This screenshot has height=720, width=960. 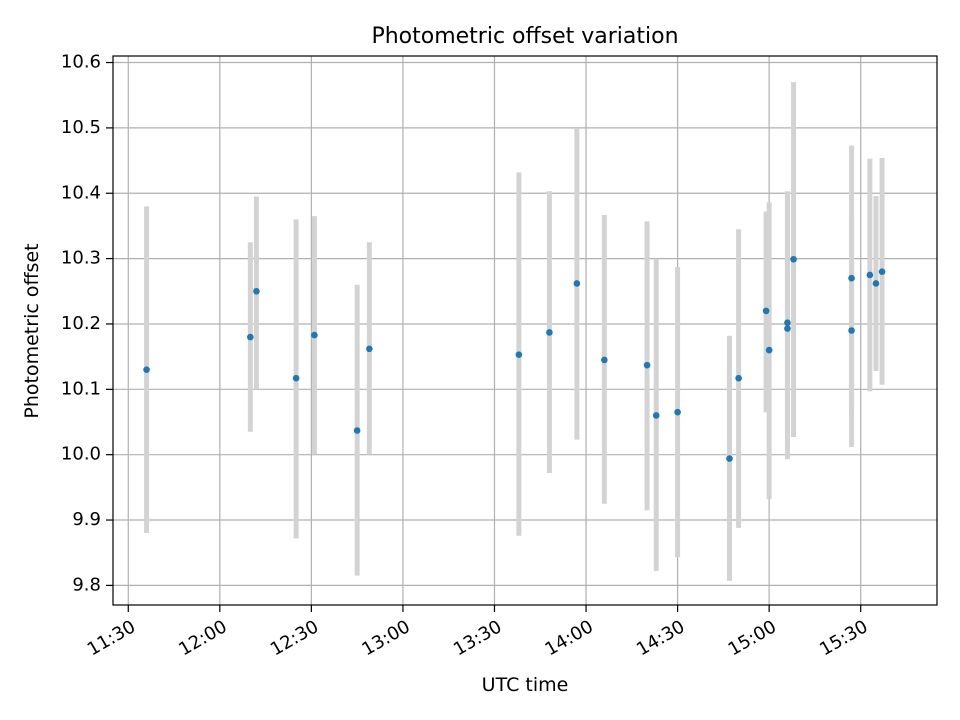 What do you see at coordinates (81, 323) in the screenshot?
I see `y-tick-label: 10.2` at bounding box center [81, 323].